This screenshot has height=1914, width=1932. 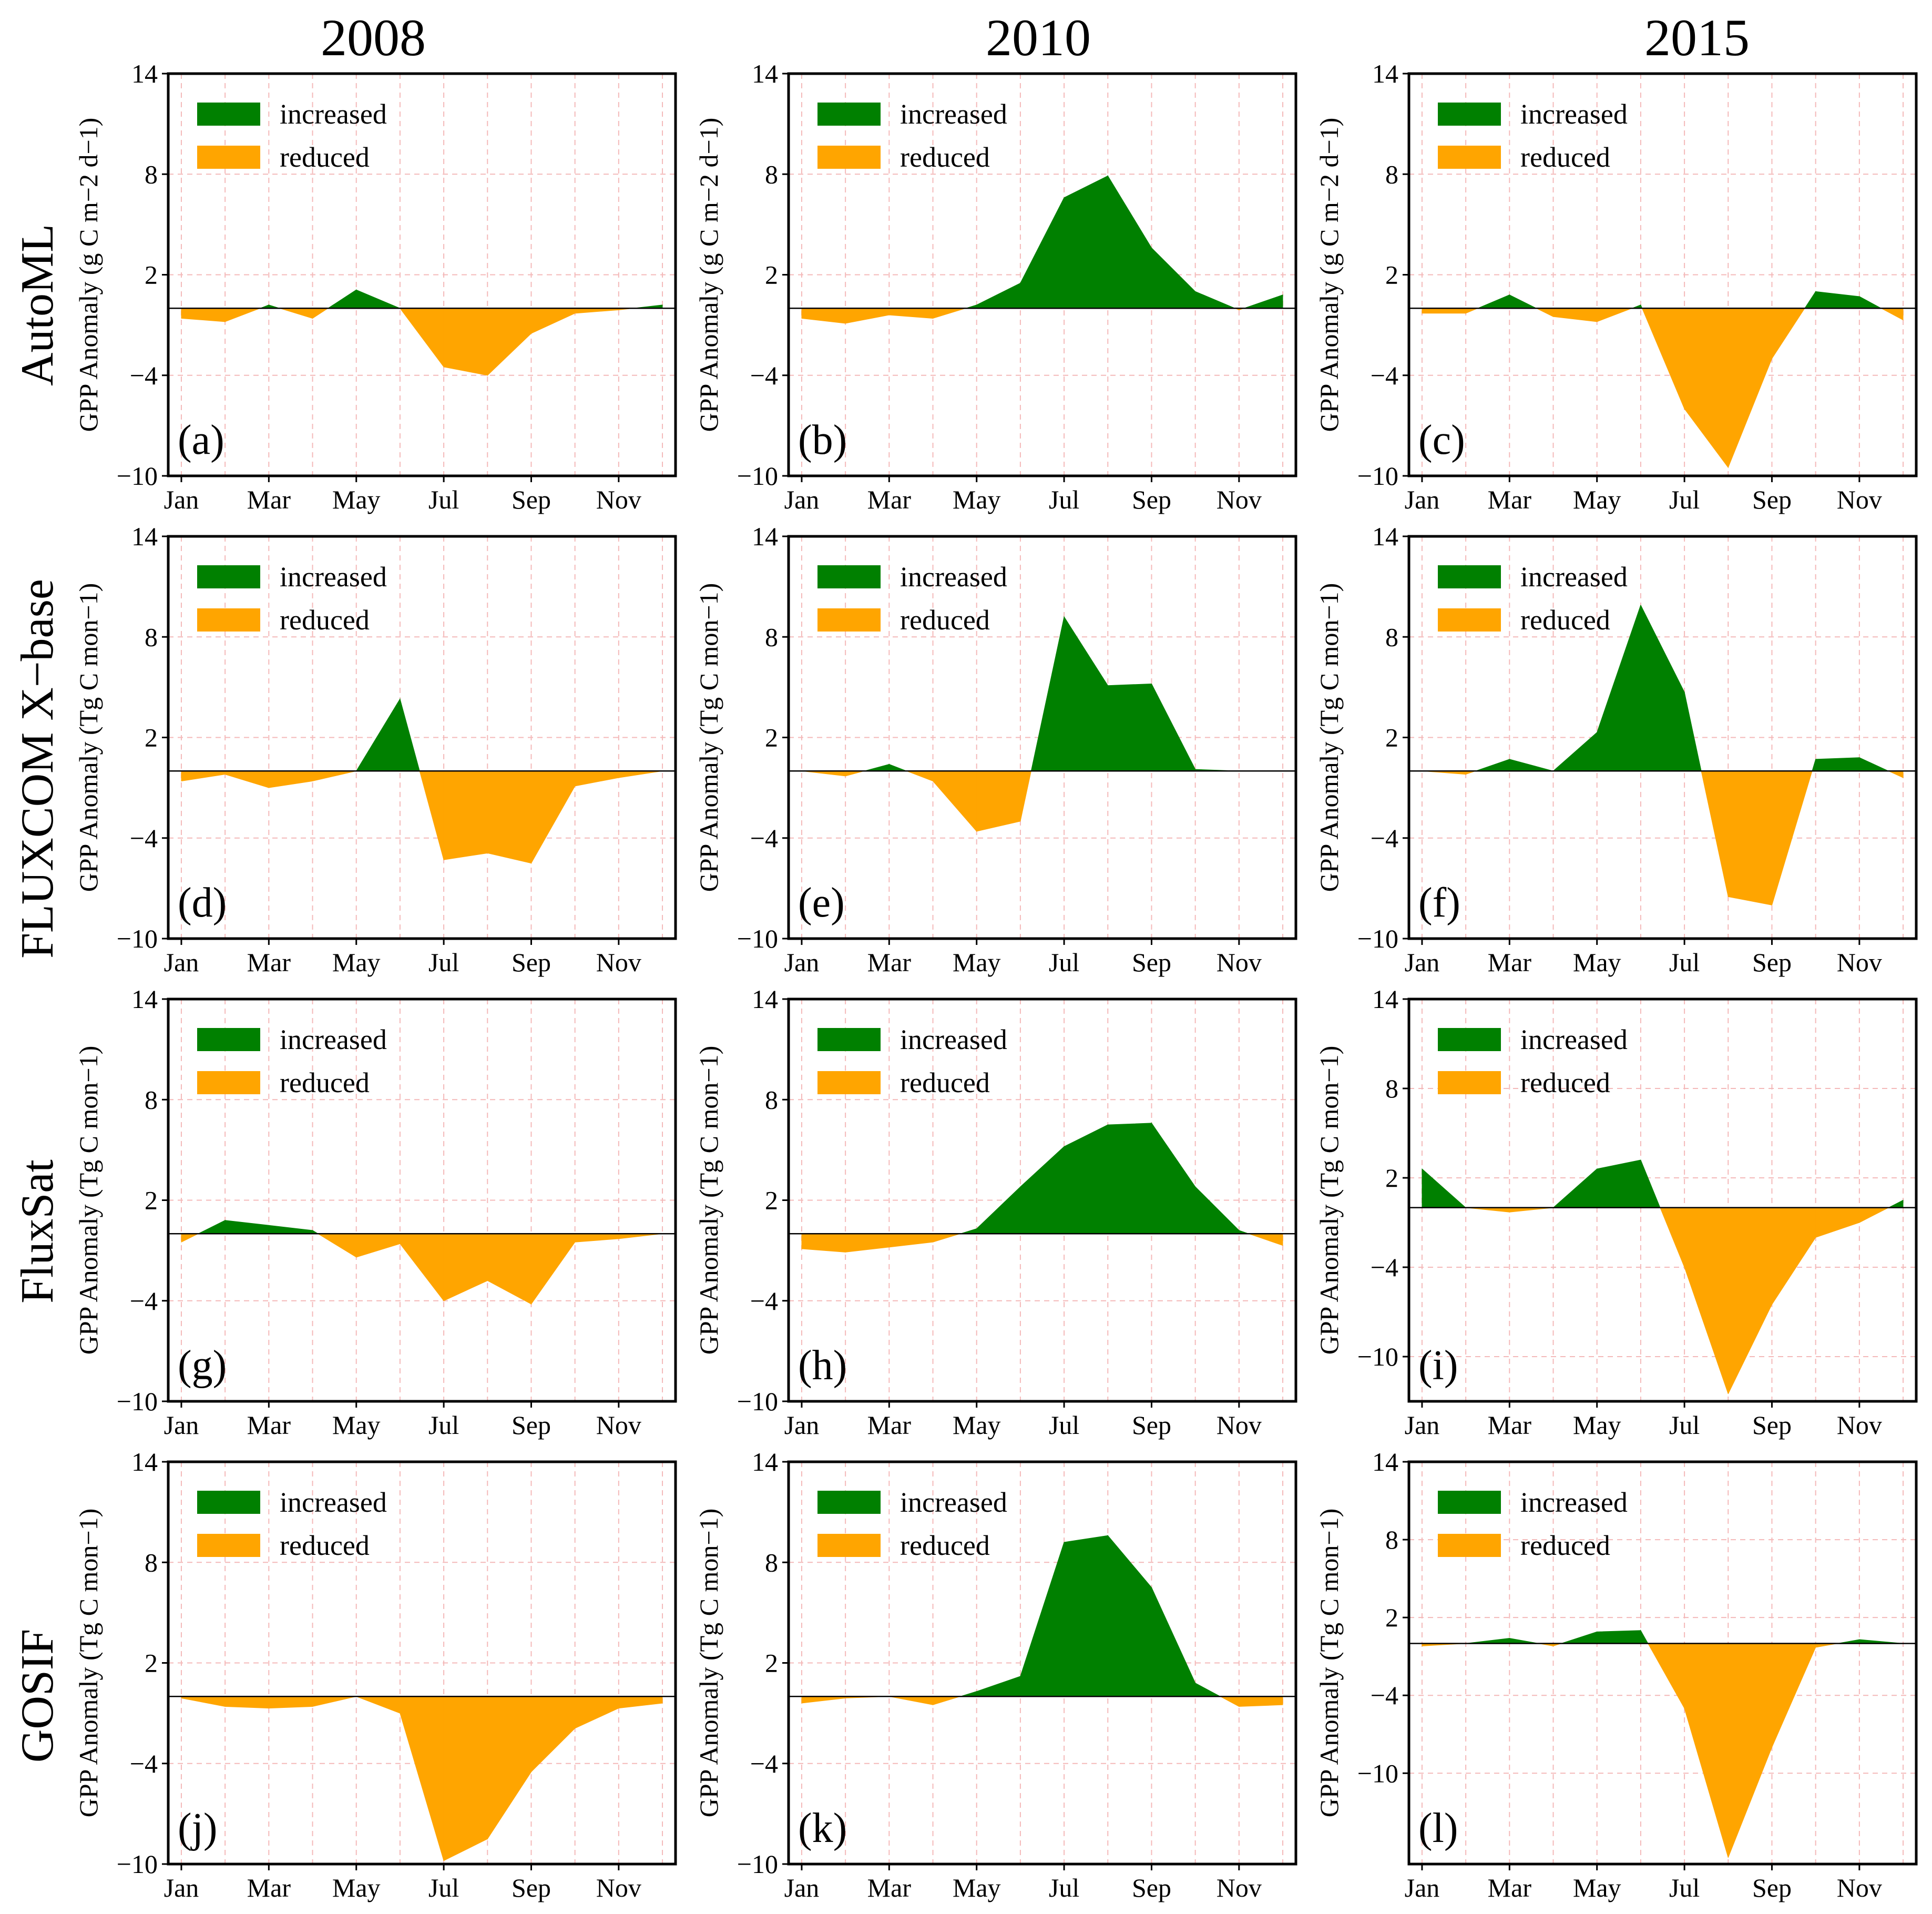 What do you see at coordinates (37, 769) in the screenshot?
I see `row-title-fluxcom: FLUXCOM X−base` at bounding box center [37, 769].